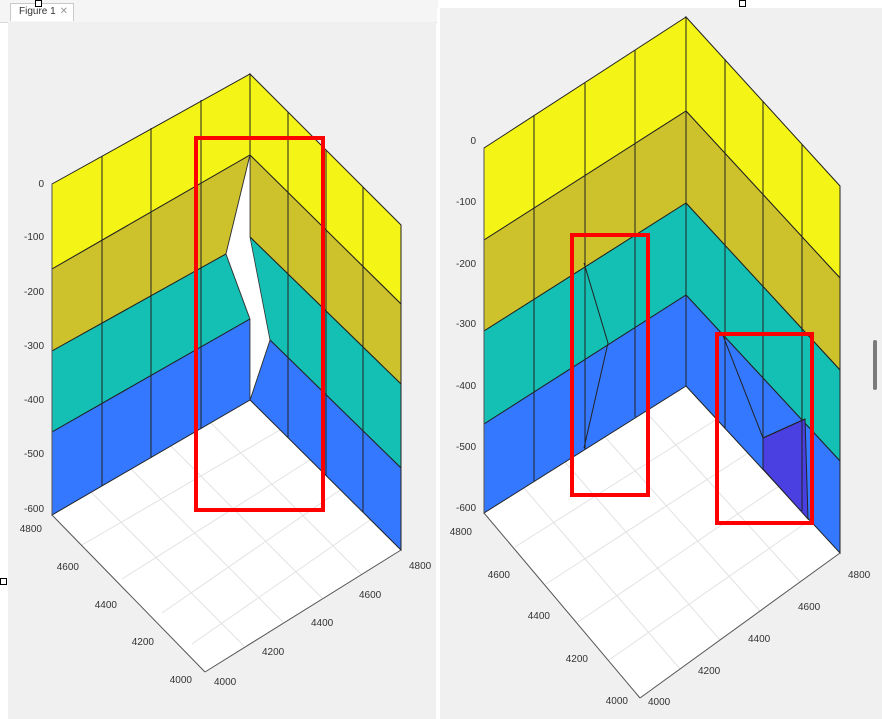  What do you see at coordinates (219, 11) in the screenshot?
I see `figure-tab-bar: Figure 1 ✕` at bounding box center [219, 11].